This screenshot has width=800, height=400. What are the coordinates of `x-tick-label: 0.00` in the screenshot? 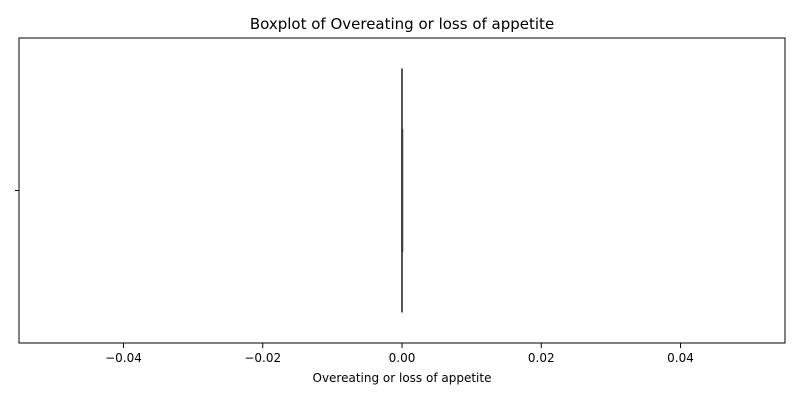 It's located at (402, 358).